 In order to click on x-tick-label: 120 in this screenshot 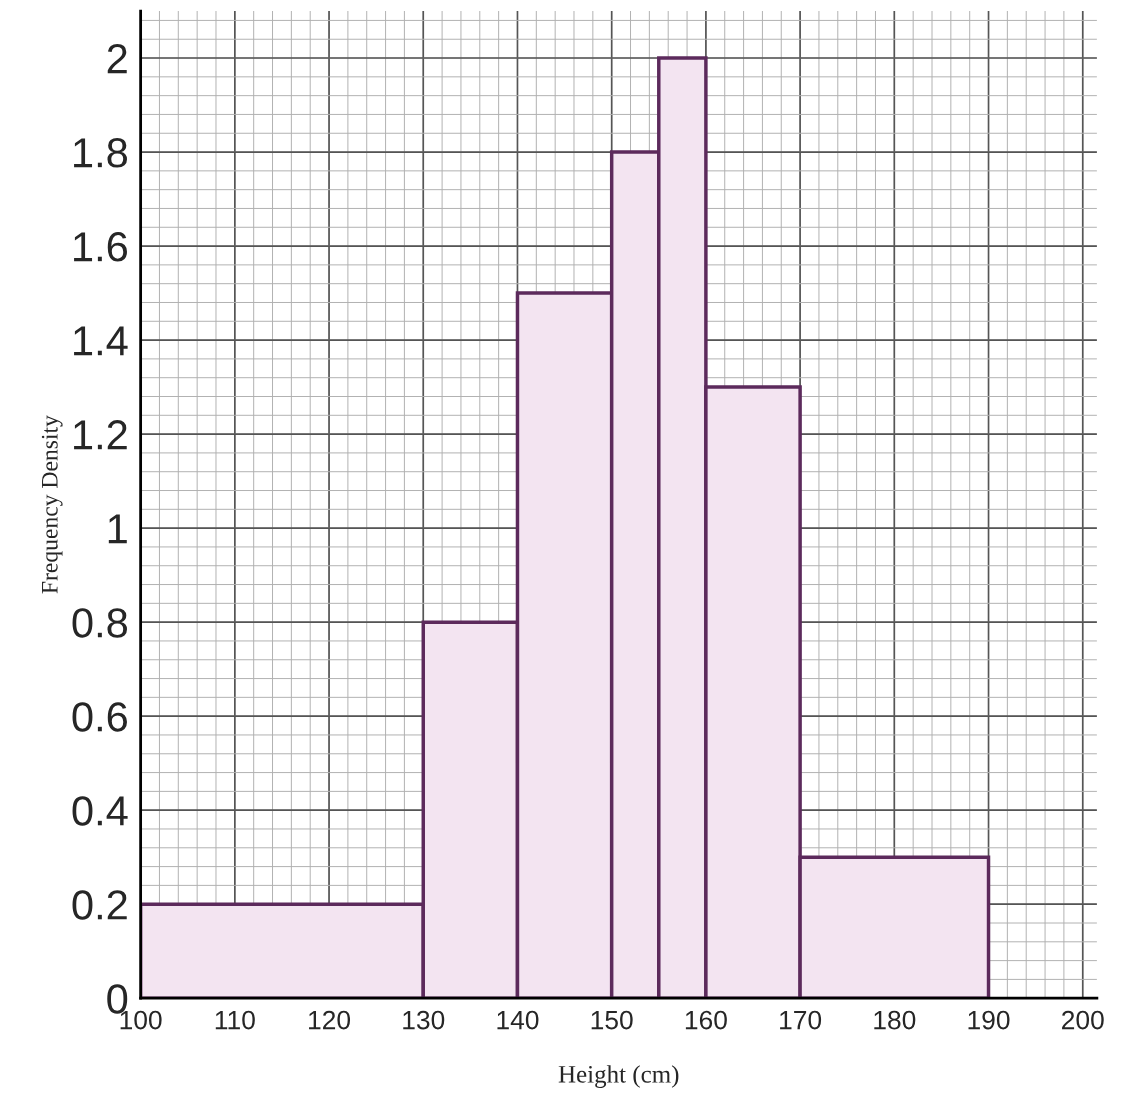, I will do `click(330, 1020)`.